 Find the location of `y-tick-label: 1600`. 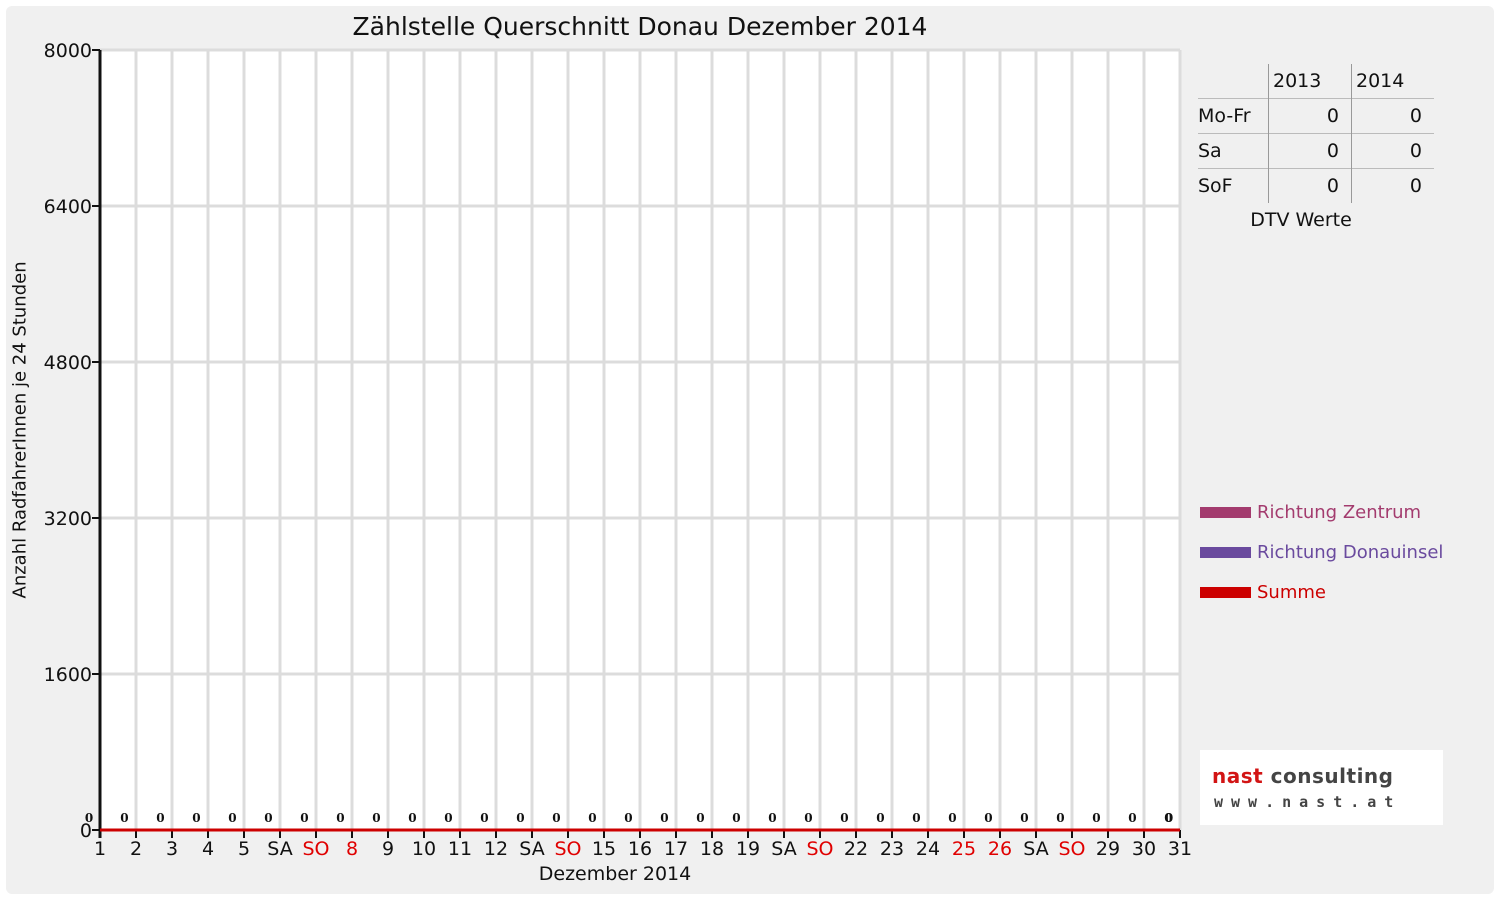

y-tick-label: 1600 is located at coordinates (68, 675).